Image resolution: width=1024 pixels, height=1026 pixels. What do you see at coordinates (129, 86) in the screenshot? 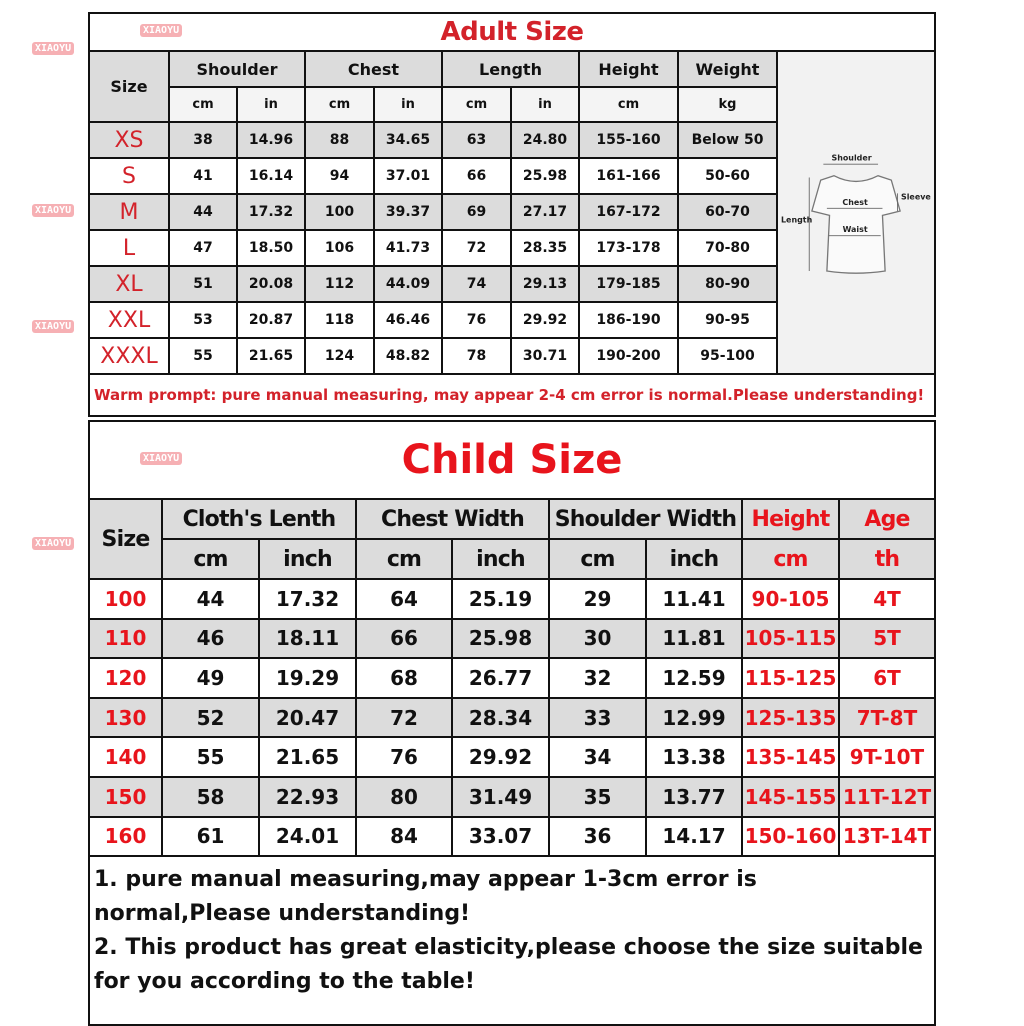
I see `size-header: Size` at bounding box center [129, 86].